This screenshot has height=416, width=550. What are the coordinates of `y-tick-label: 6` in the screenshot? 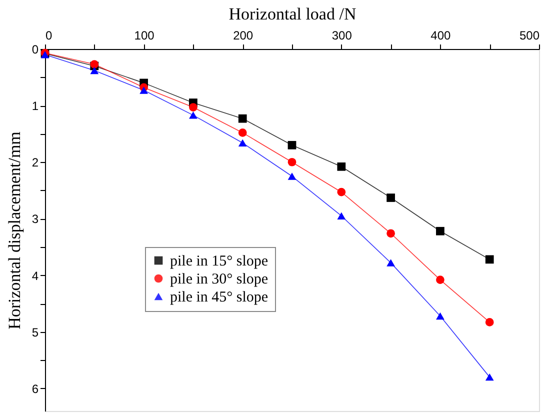 It's located at (35, 389).